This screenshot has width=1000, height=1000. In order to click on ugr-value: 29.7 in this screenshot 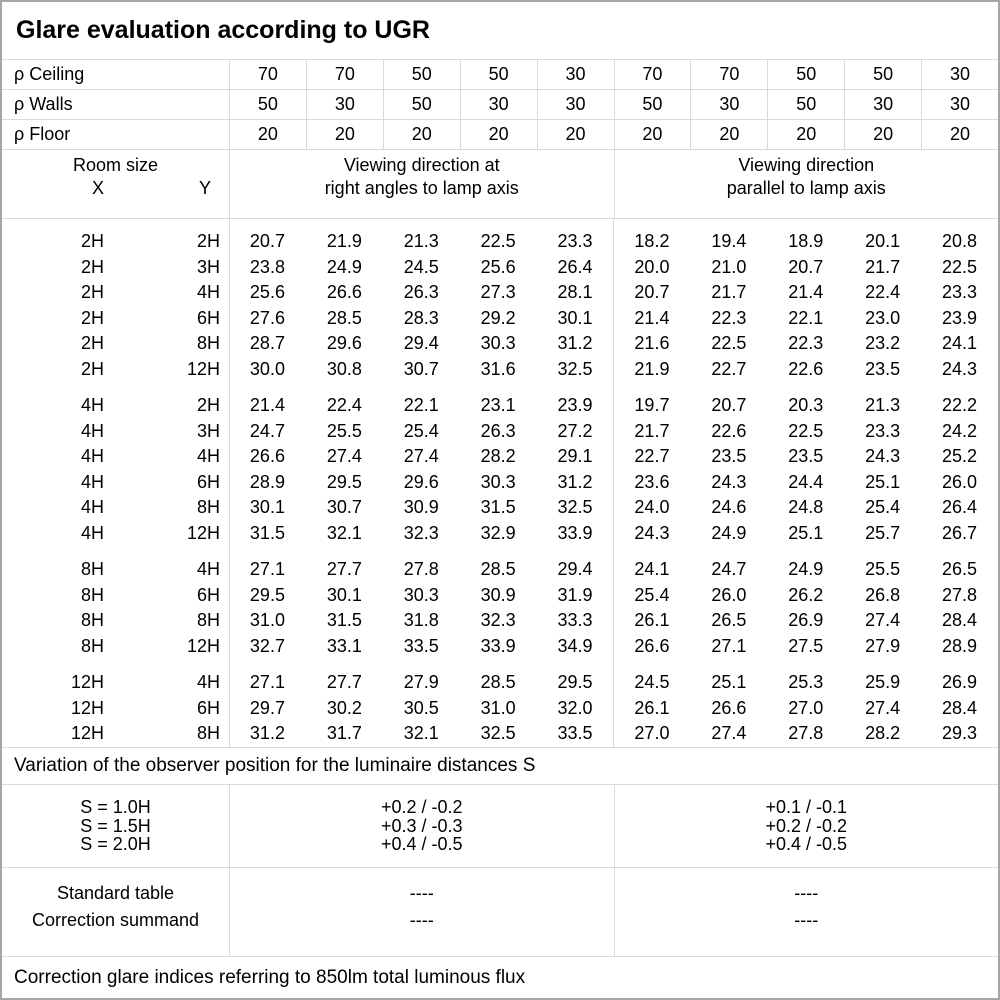, I will do `click(267, 707)`.